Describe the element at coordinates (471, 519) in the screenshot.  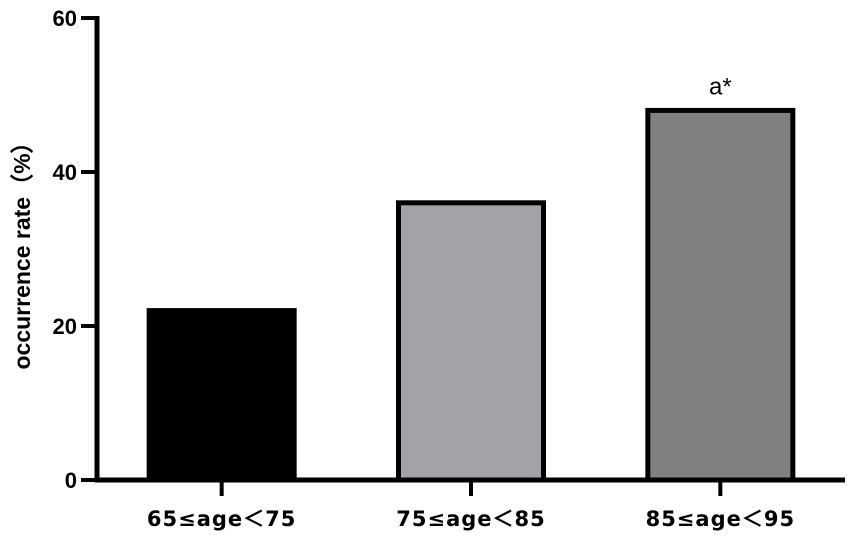
I see `x-tick-label: 75≤age＜85` at that location.